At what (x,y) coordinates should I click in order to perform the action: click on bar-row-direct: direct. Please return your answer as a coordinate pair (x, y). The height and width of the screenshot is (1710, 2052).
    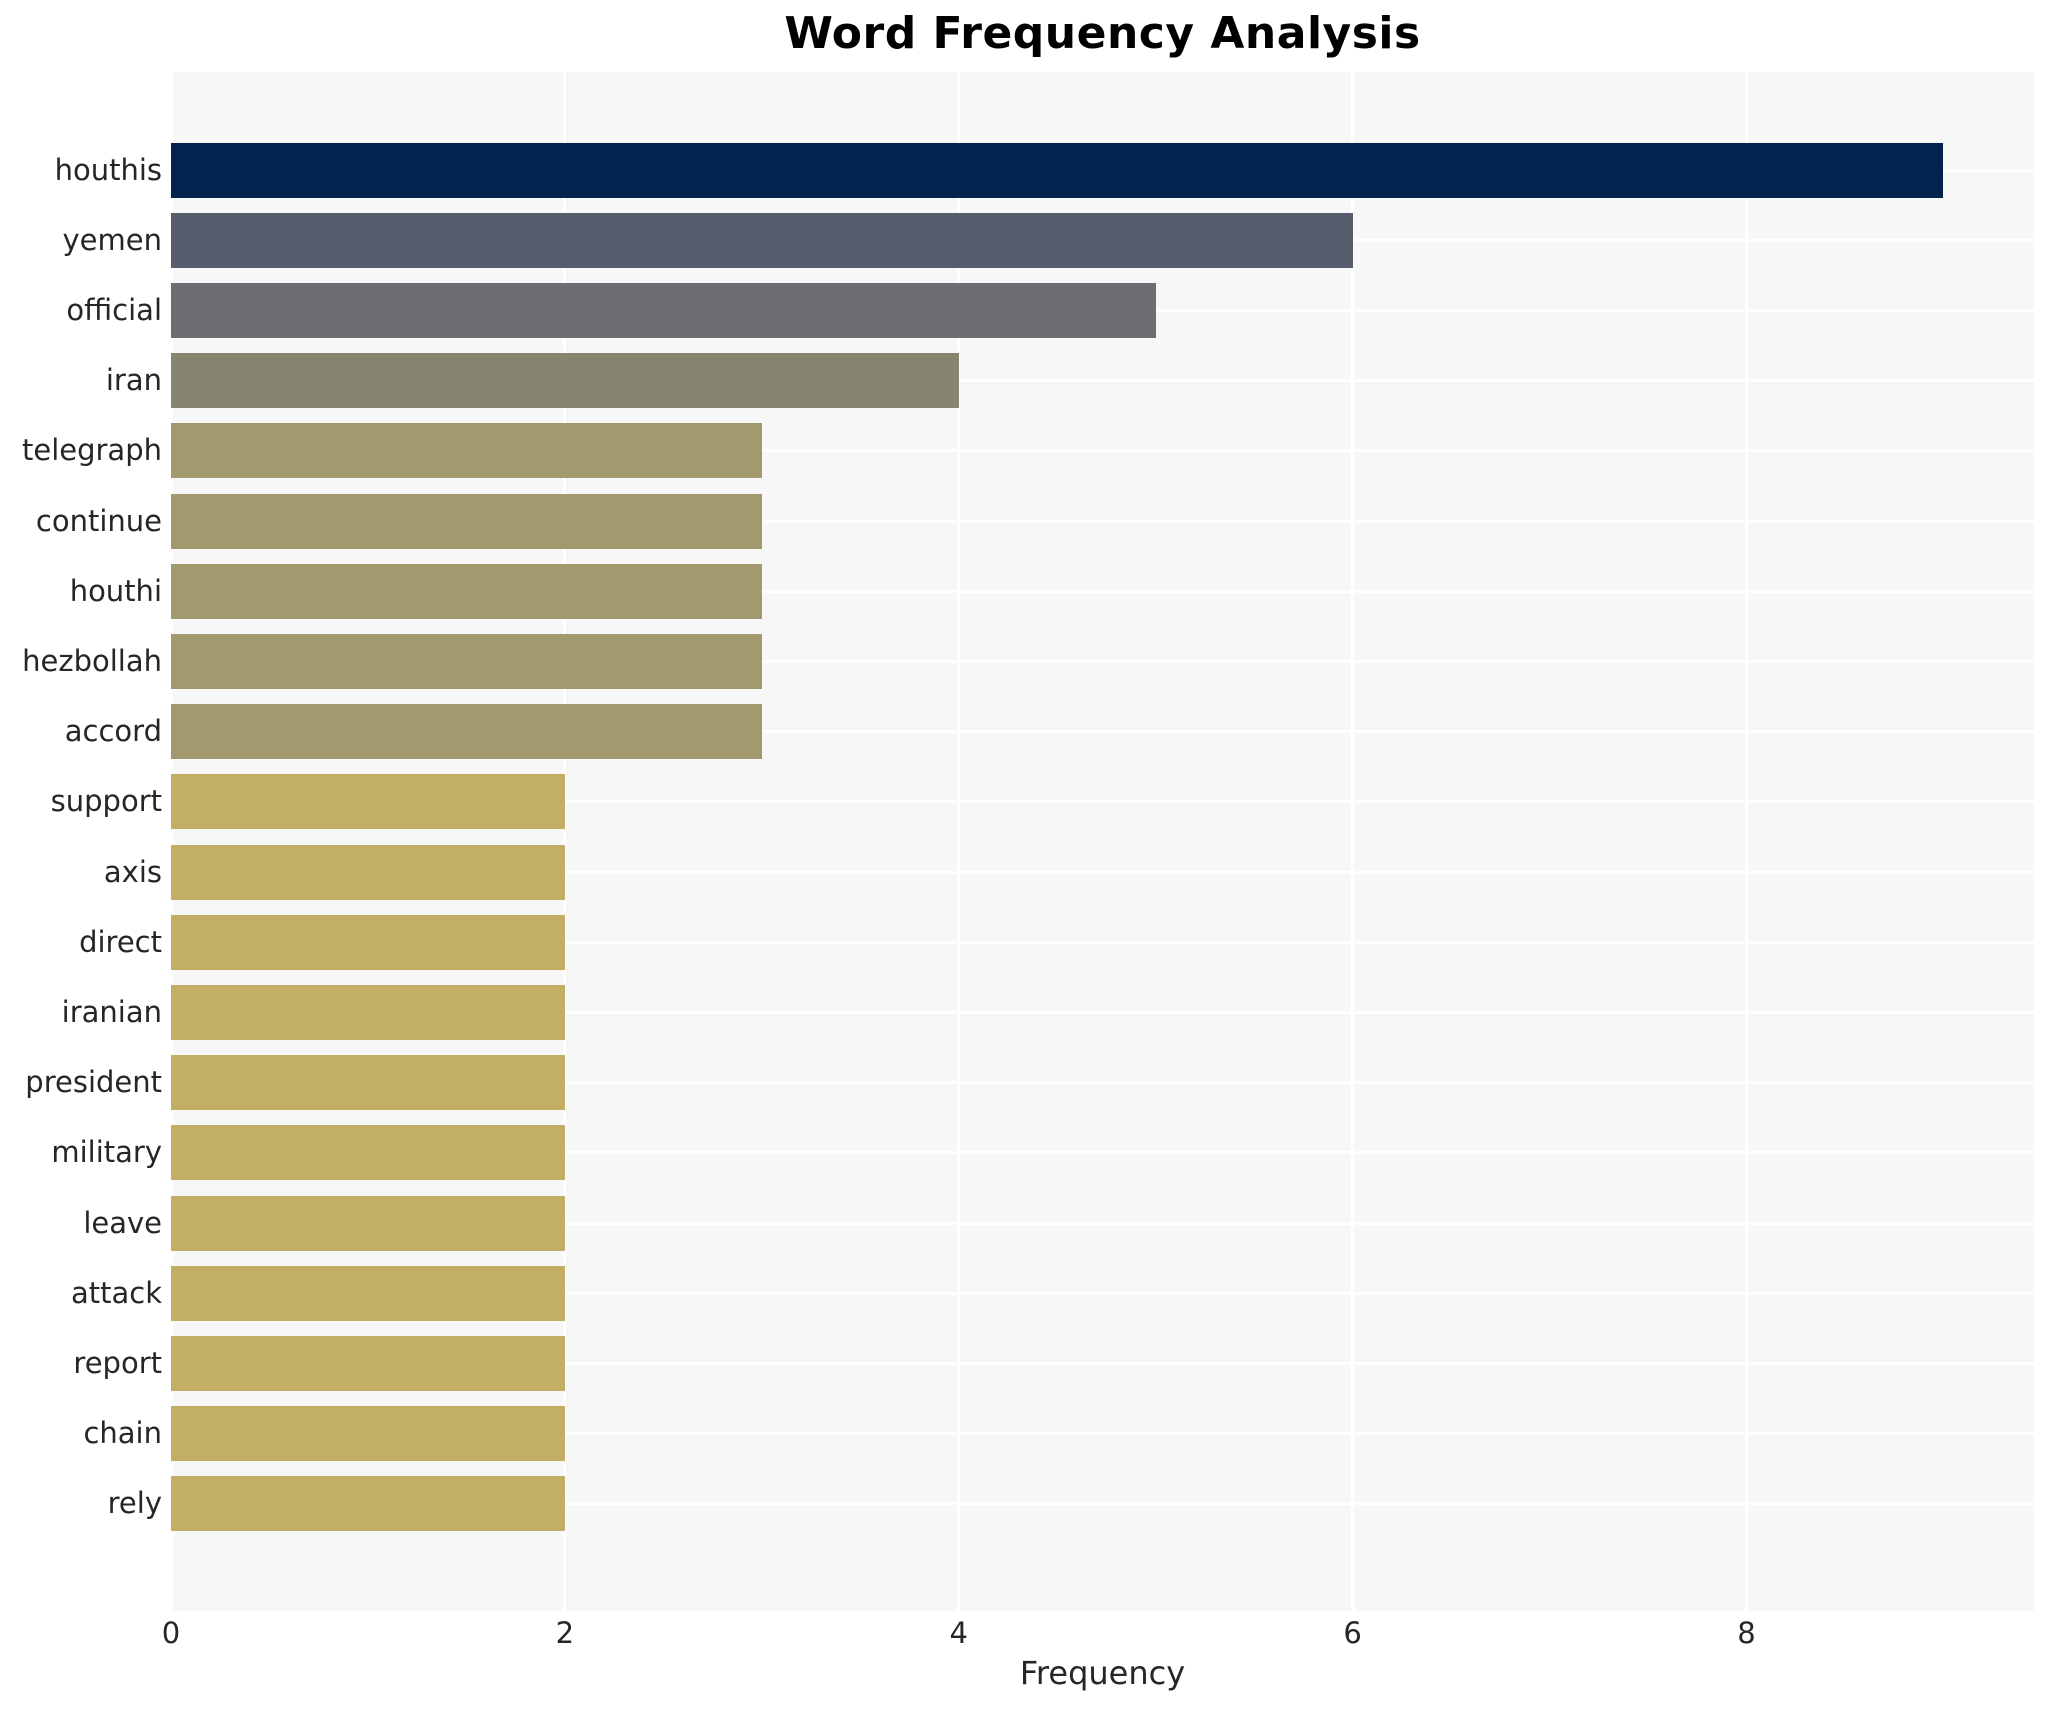
    Looking at the image, I should click on (1017, 942).